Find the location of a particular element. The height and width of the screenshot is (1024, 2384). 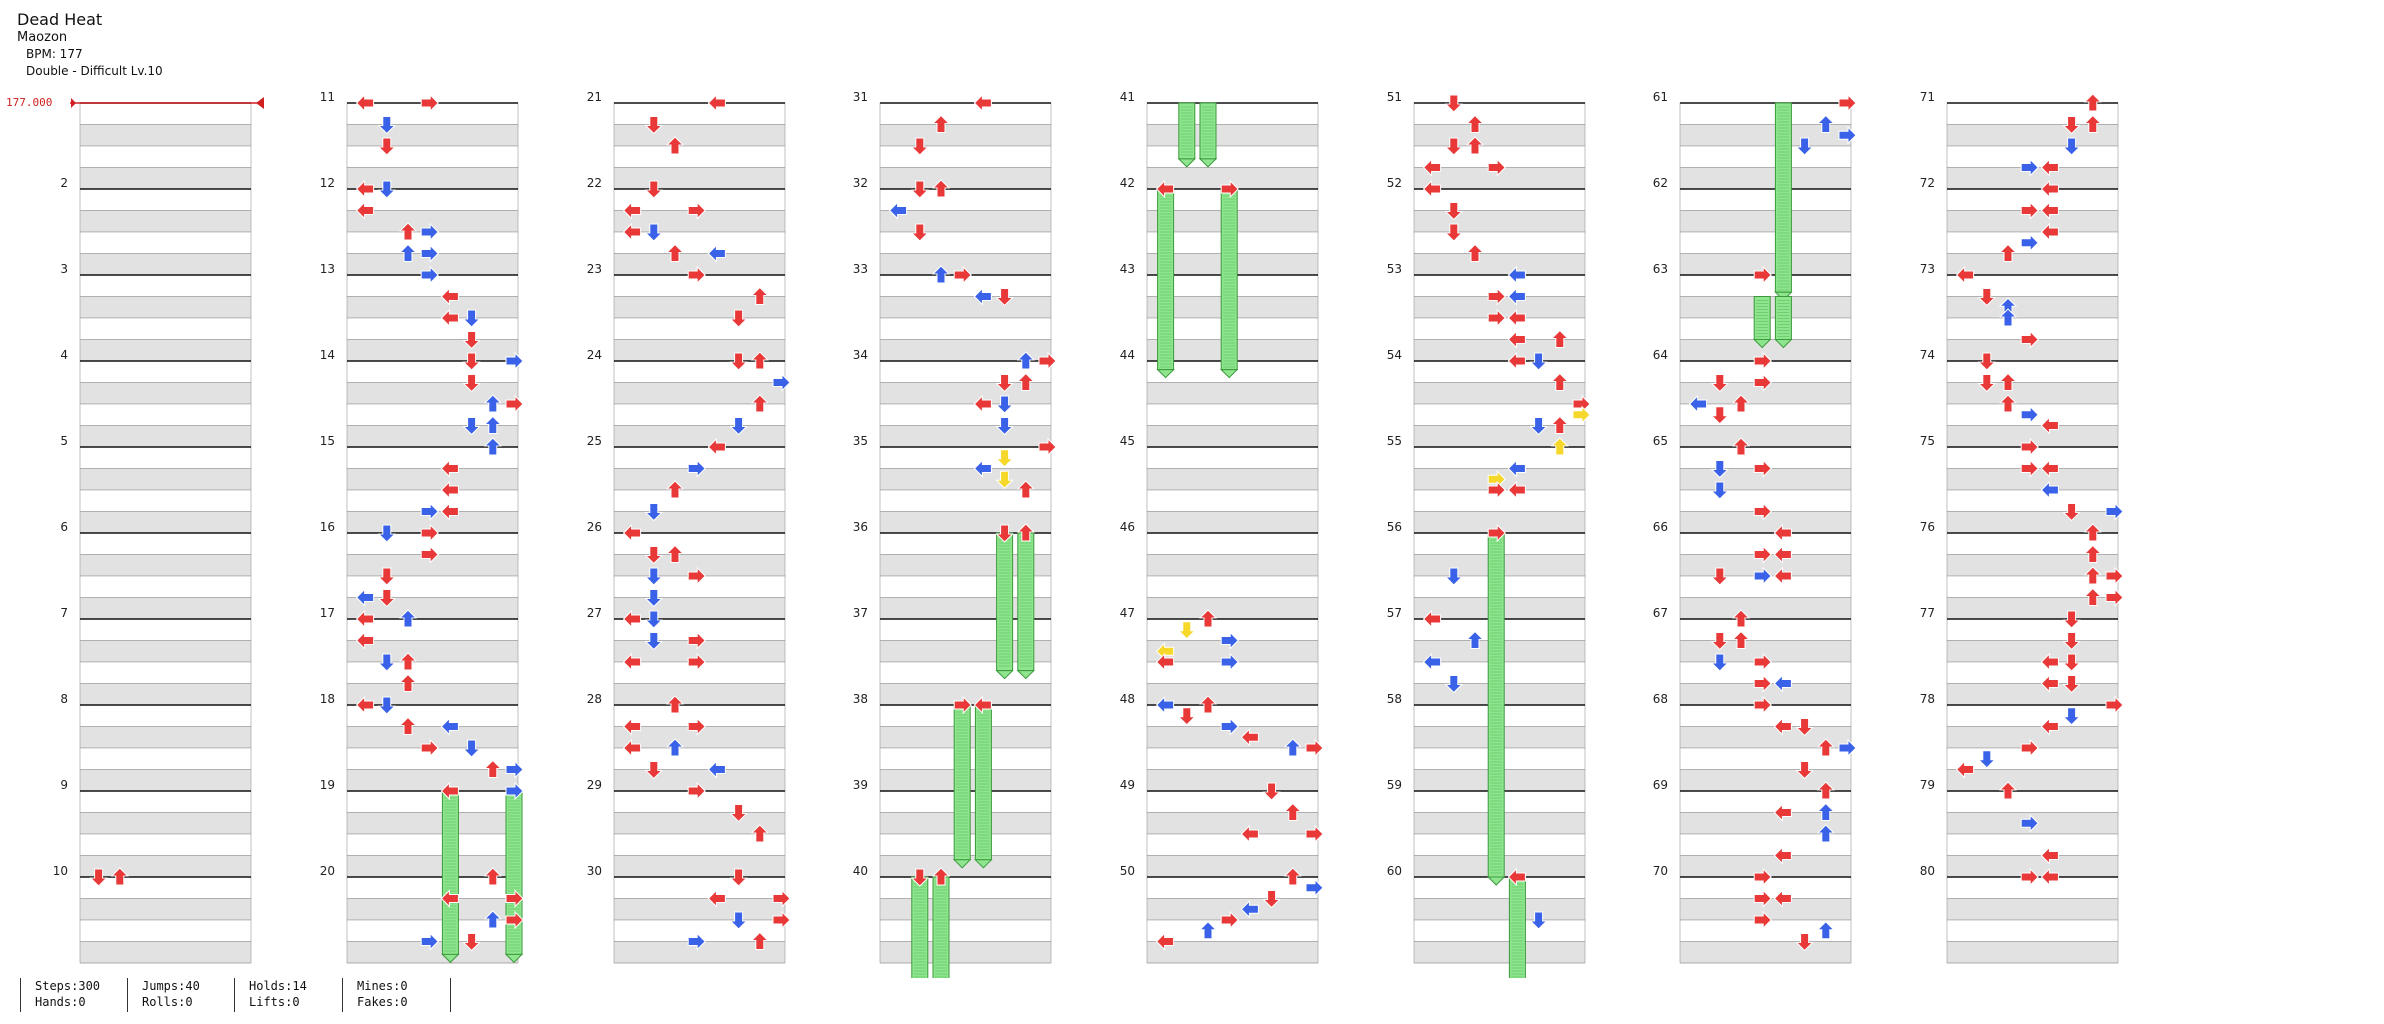

measure-number: 12 is located at coordinates (327, 183).